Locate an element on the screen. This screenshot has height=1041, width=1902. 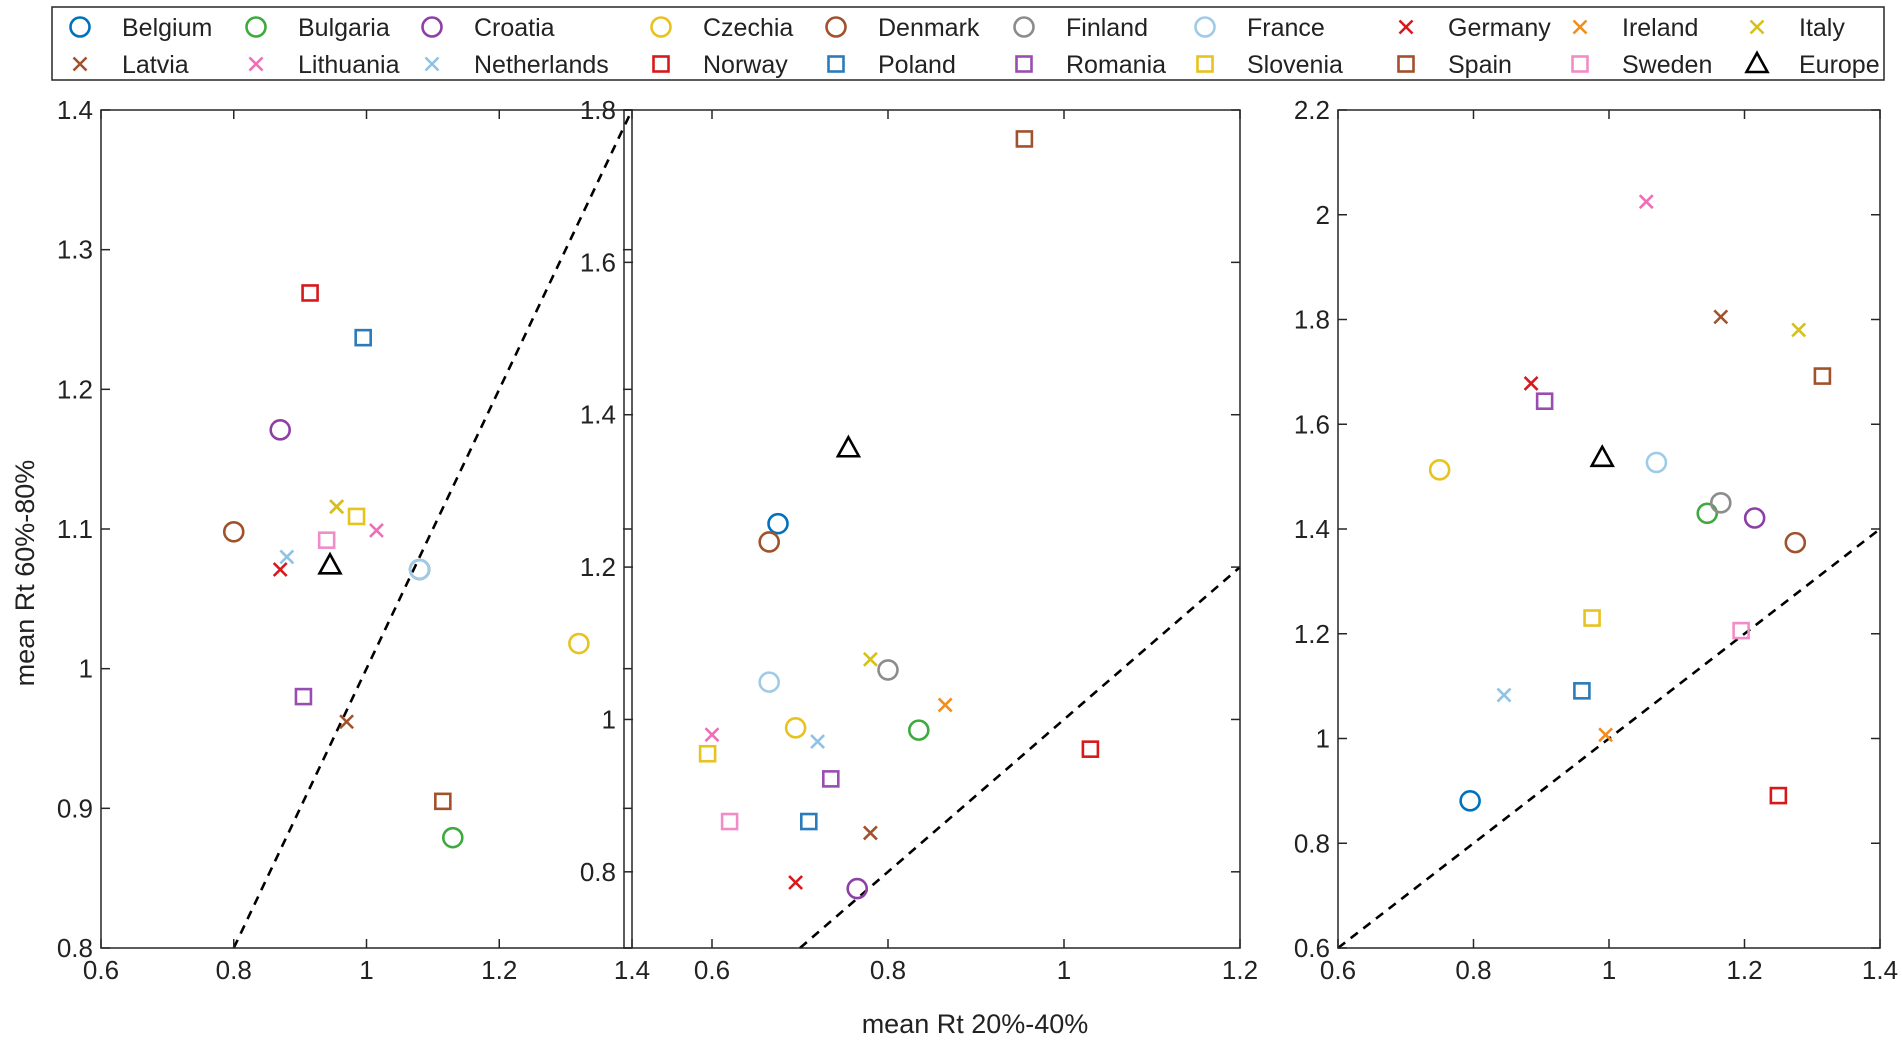
legend-marker-finland is located at coordinates (1024, 27).